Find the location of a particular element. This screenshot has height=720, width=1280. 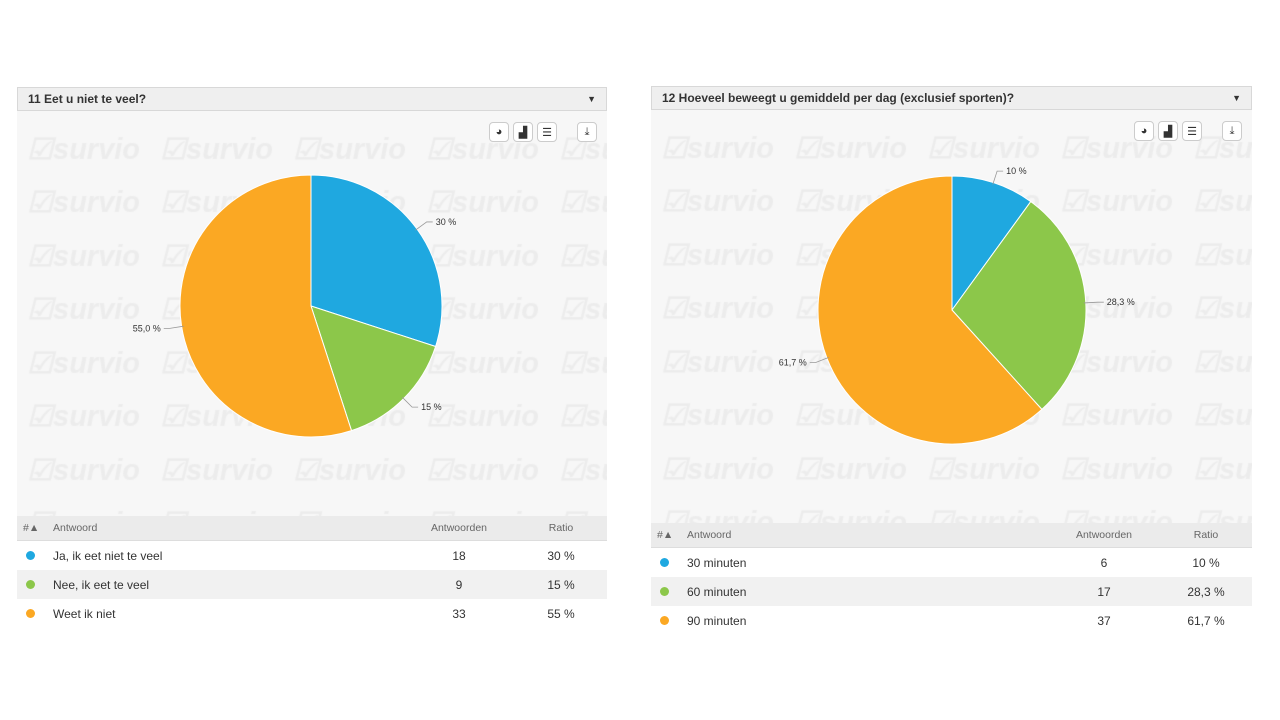

table-row: Ja, ik eet niet te veel 18 30 % is located at coordinates (312, 555).